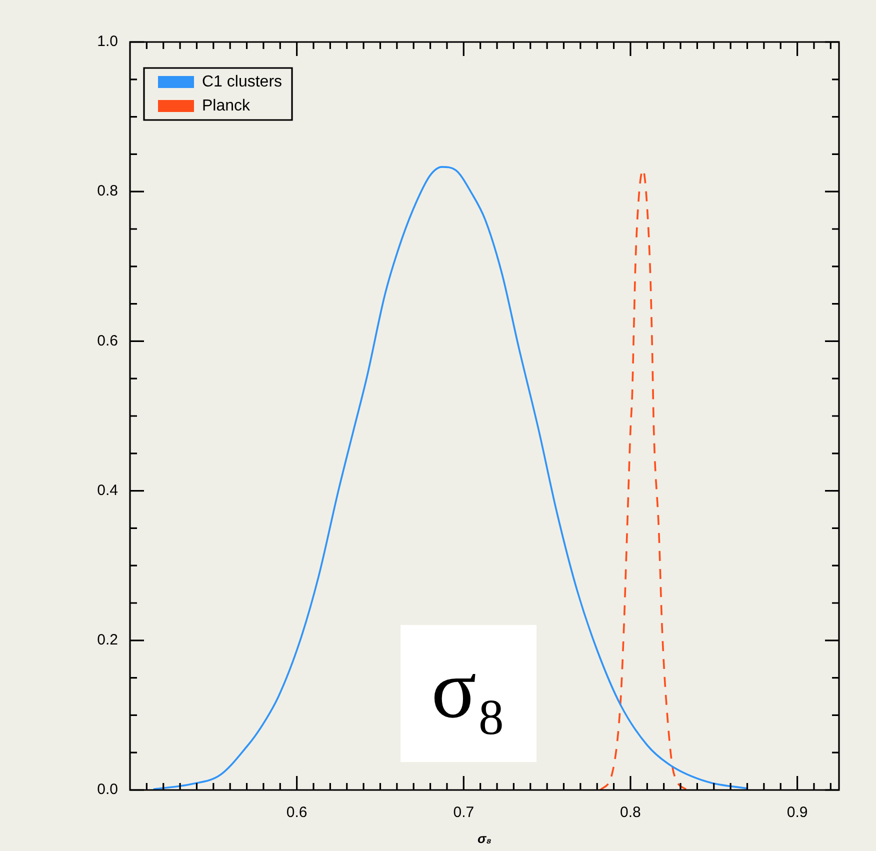  Describe the element at coordinates (107, 191) in the screenshot. I see `y-tick-label: 0.8` at that location.